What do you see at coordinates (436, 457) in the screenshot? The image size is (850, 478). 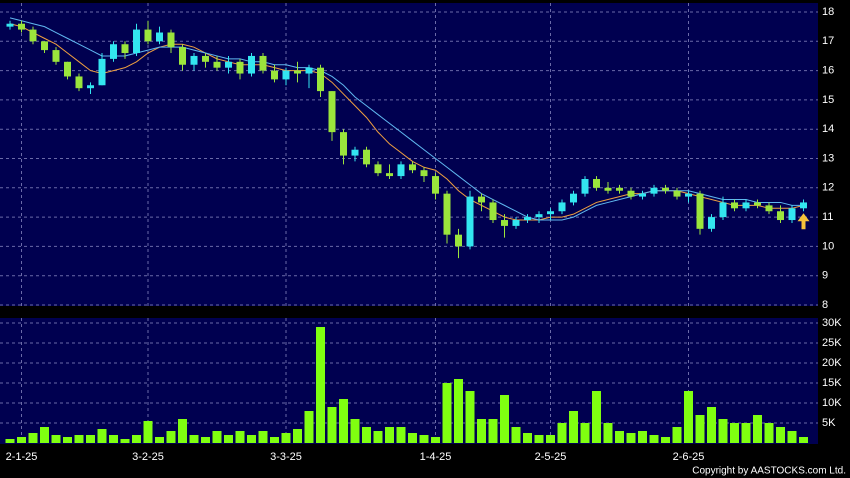 I see `x-tick-label: 1-4-25` at bounding box center [436, 457].